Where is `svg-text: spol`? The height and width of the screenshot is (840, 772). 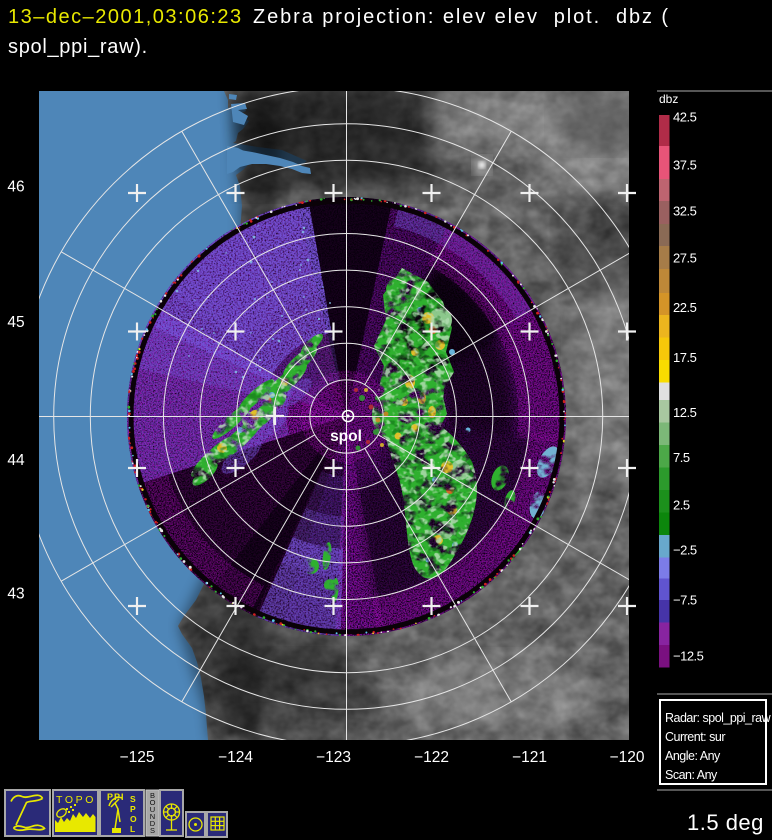 svg-text: spol is located at coordinates (346, 436).